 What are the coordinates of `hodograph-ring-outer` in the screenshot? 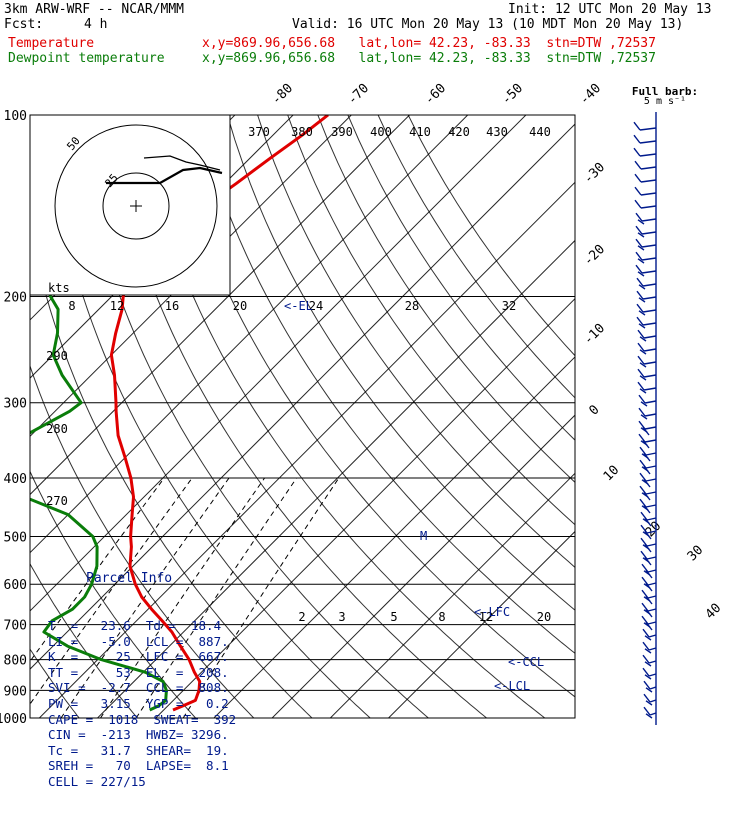 It's located at (136, 206).